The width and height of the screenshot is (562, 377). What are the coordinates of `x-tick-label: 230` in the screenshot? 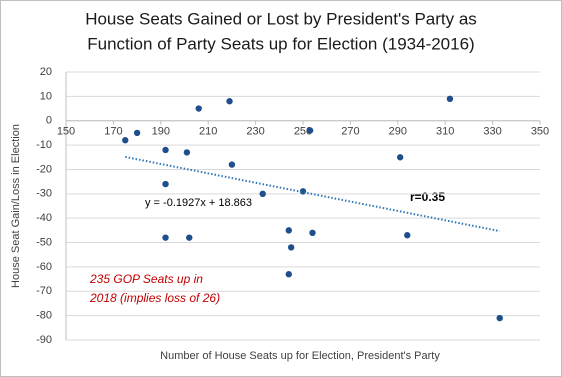 It's located at (255, 132).